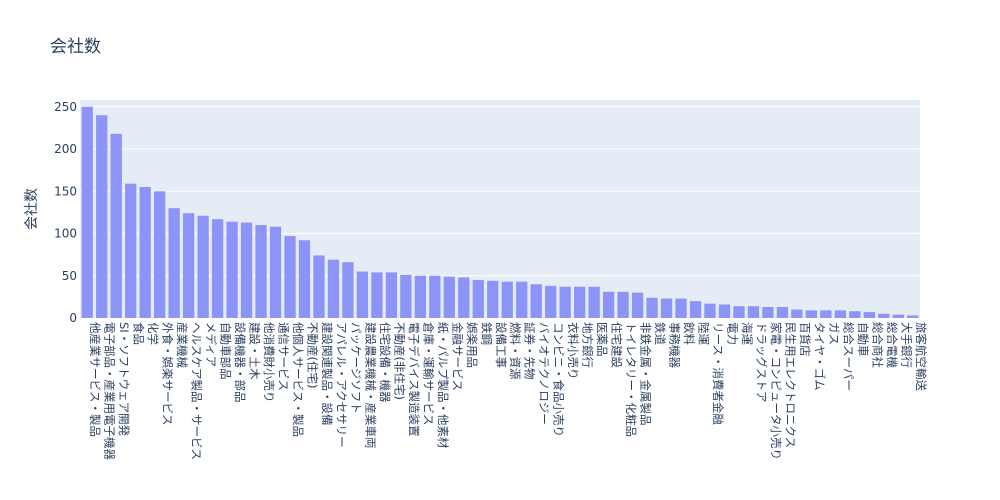 The image size is (1000, 500). I want to click on x-tick-label: 通信サービス, so click(284, 356).